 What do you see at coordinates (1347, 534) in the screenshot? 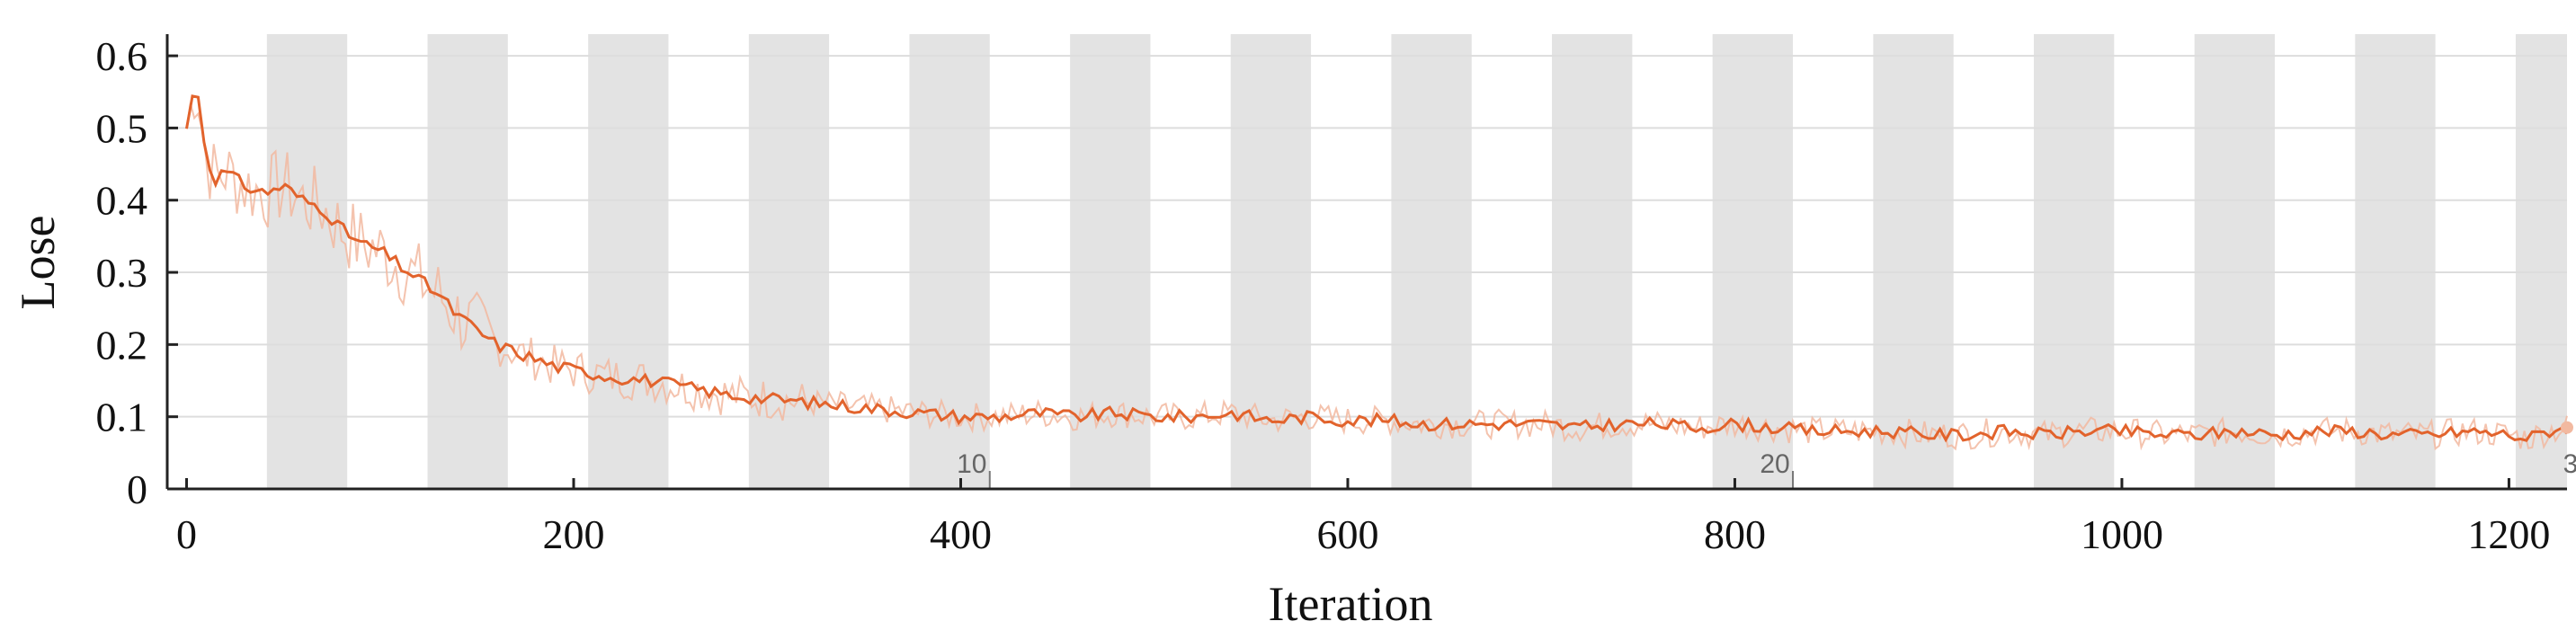
I see `x-tick-label: 600` at bounding box center [1347, 534].